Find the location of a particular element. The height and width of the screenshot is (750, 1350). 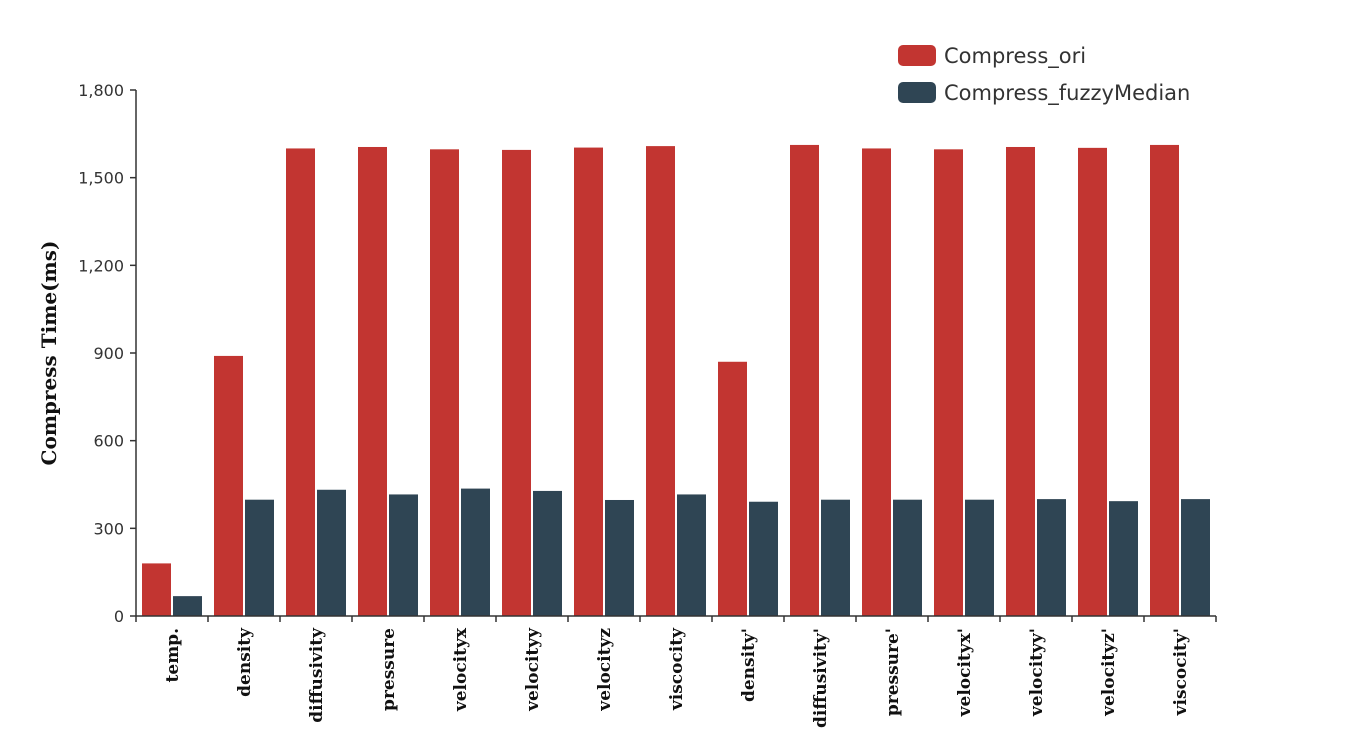

x-tick-label: temp. is located at coordinates (173, 655).